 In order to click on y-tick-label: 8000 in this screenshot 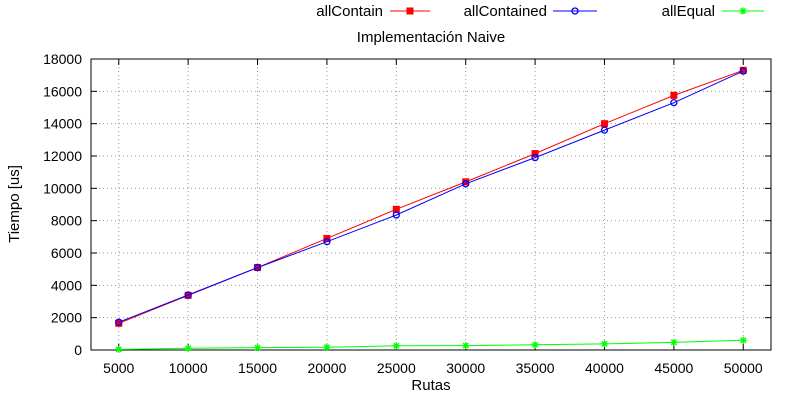, I will do `click(66, 221)`.